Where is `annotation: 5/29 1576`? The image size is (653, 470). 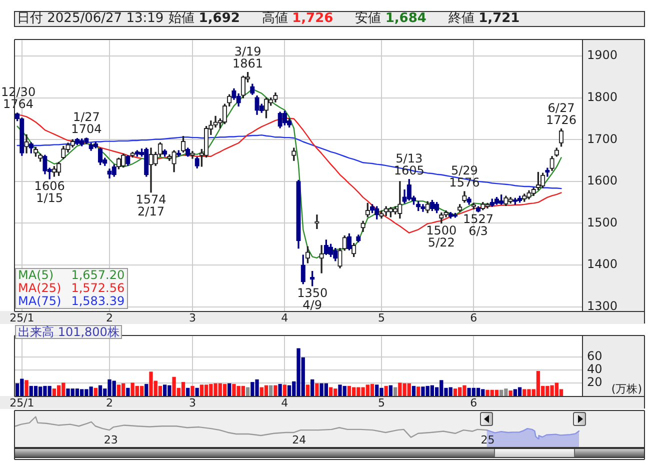
annotation: 5/29 1576 is located at coordinates (464, 177).